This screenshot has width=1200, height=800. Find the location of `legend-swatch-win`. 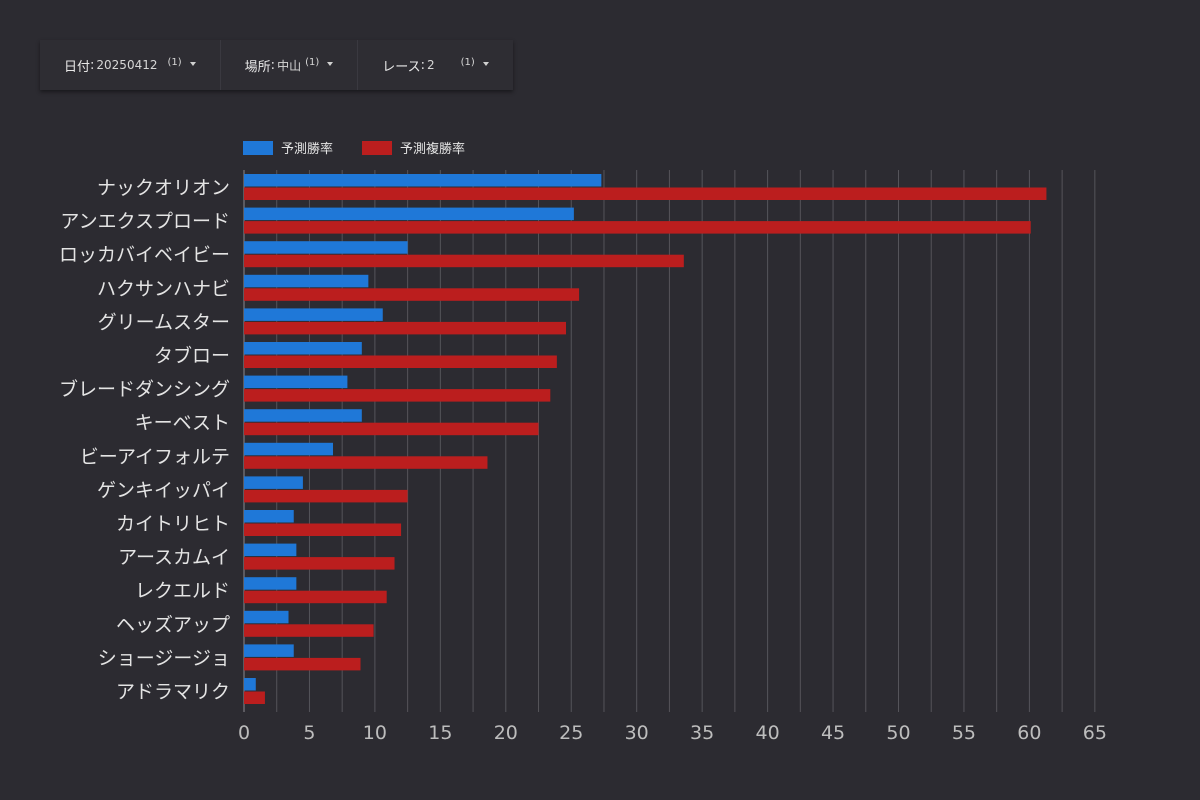

legend-swatch-win is located at coordinates (258, 148).